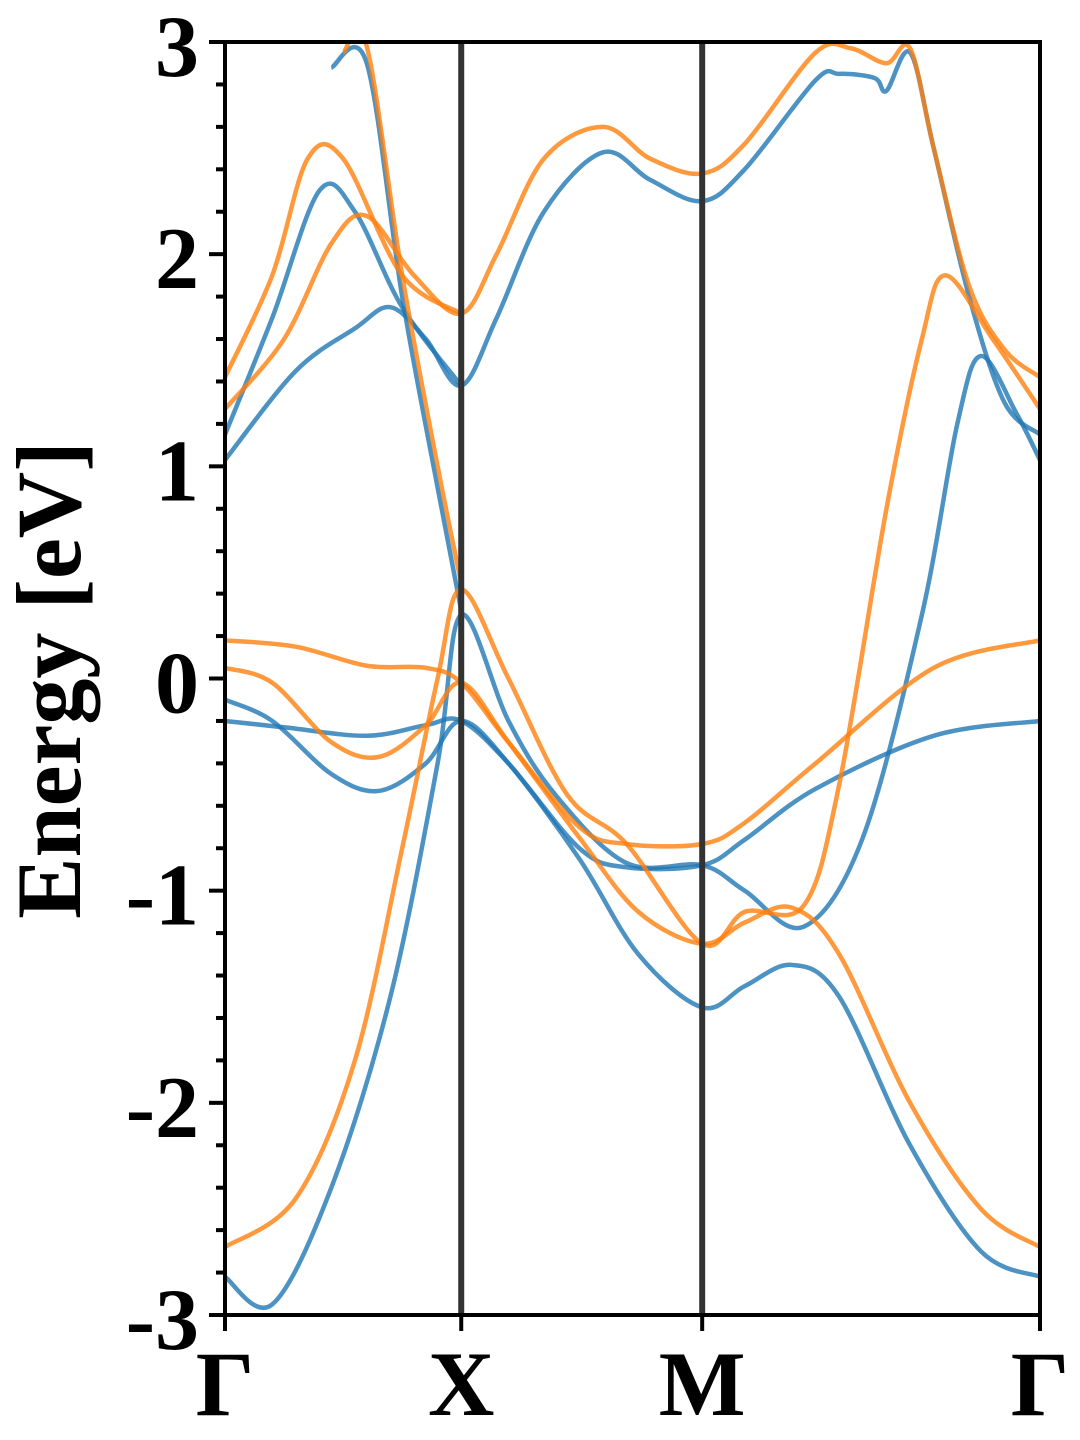  Describe the element at coordinates (461, 1384) in the screenshot. I see `x-tick-label: X` at that location.